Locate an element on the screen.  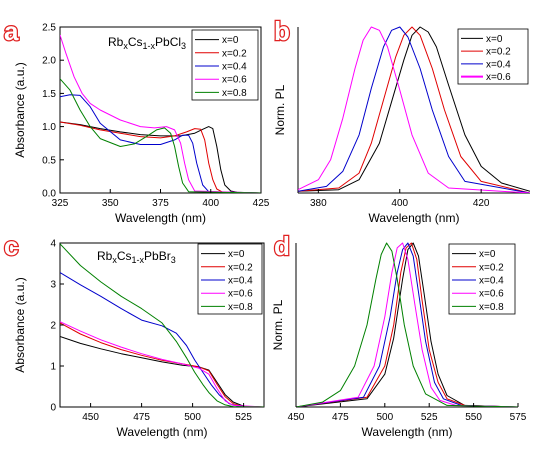
series-line-x=0.2 is located at coordinates (407, 324).